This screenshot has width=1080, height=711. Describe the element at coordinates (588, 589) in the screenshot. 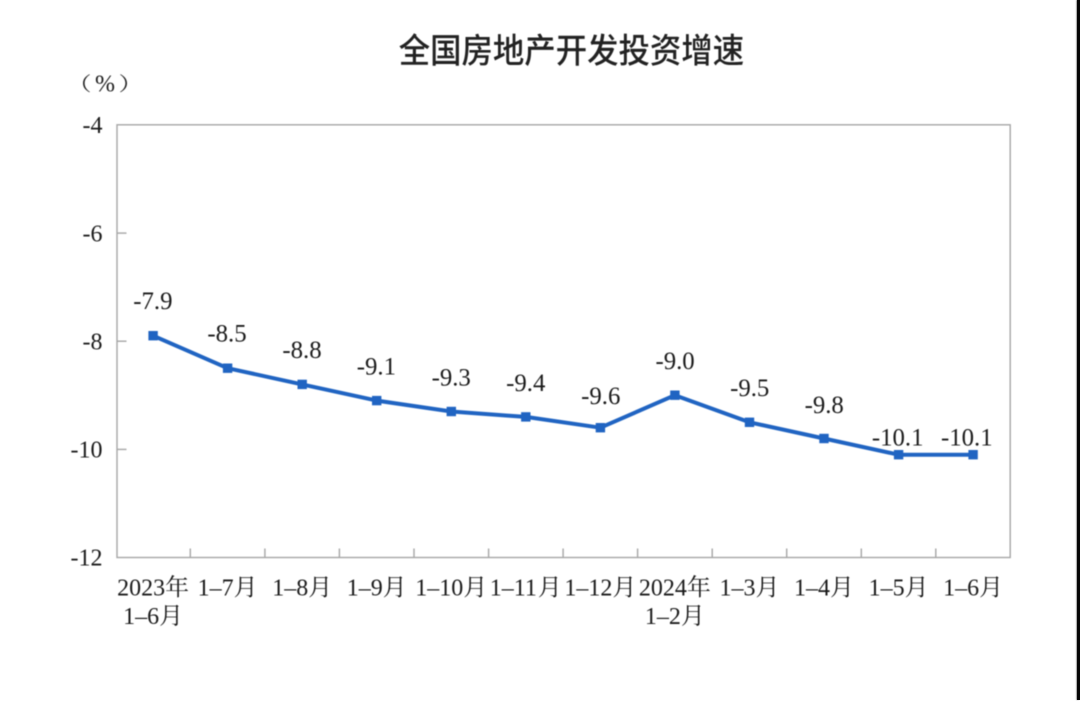

I see `svg-text: 1–12` at that location.